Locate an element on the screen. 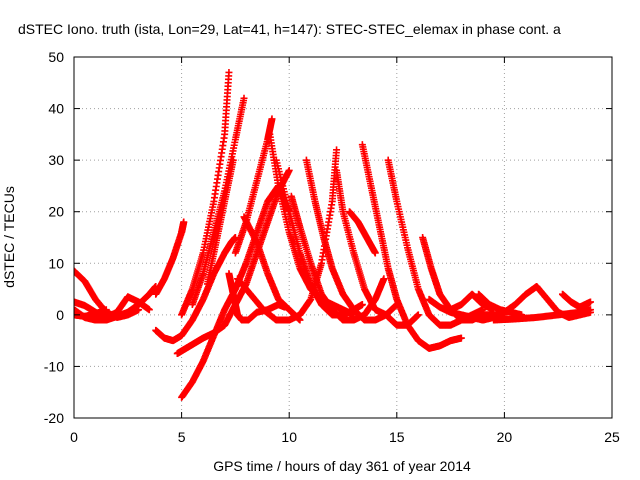 This screenshot has width=640, height=480. x-tick-label: 25 is located at coordinates (612, 437).